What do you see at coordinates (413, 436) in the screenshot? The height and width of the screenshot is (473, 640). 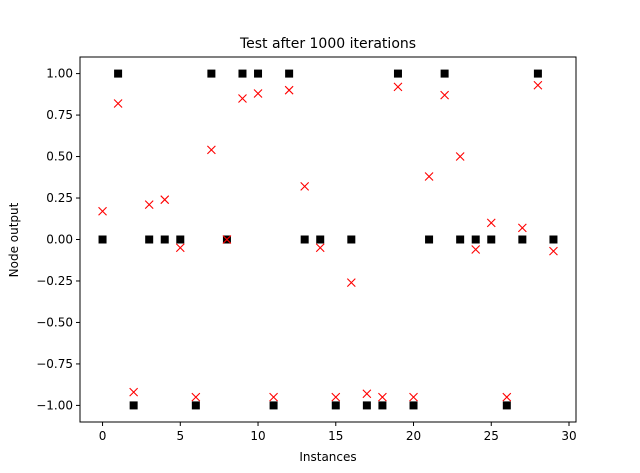 I see `x-tick-label: 20` at bounding box center [413, 436].